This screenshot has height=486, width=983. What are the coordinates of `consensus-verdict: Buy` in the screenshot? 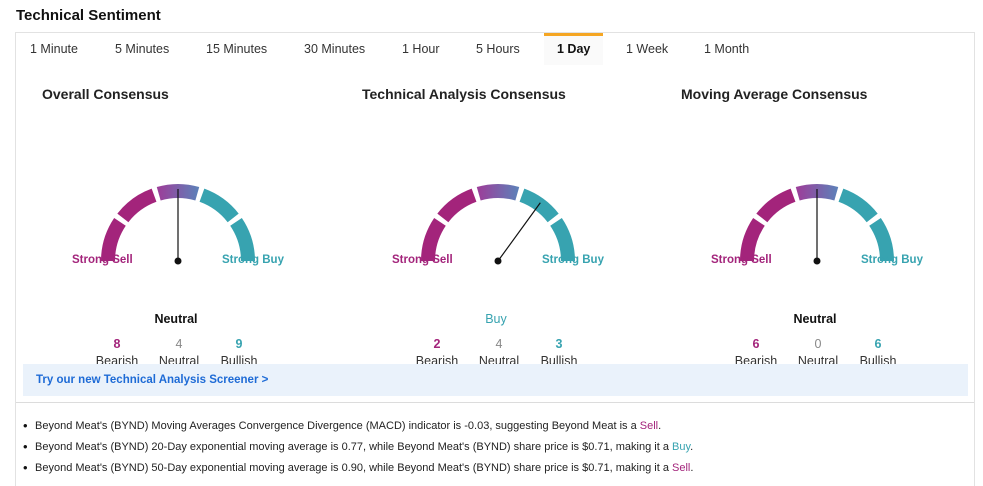 It's located at (496, 319).